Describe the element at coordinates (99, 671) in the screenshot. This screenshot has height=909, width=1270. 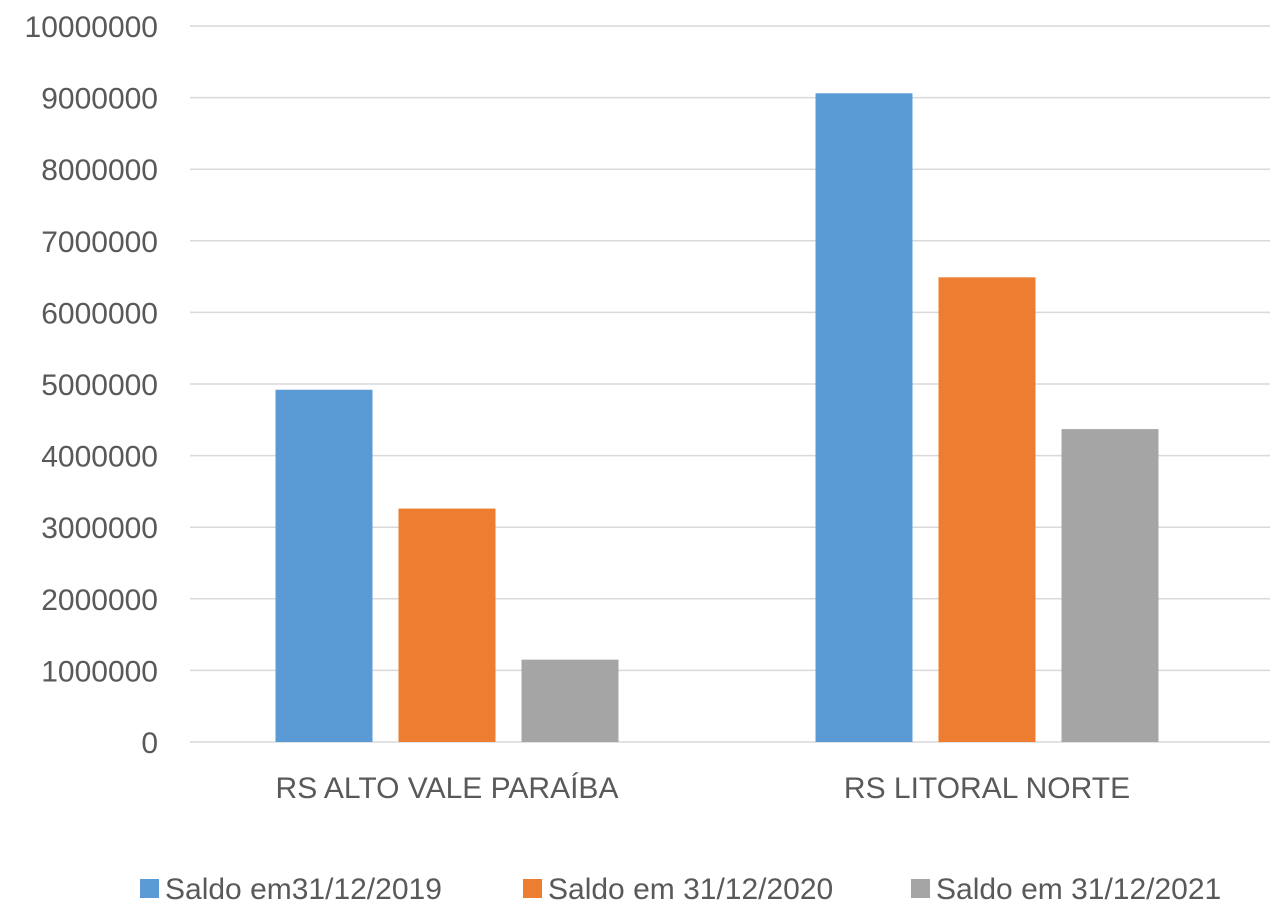
I see `y-tick-label: 1000000` at that location.